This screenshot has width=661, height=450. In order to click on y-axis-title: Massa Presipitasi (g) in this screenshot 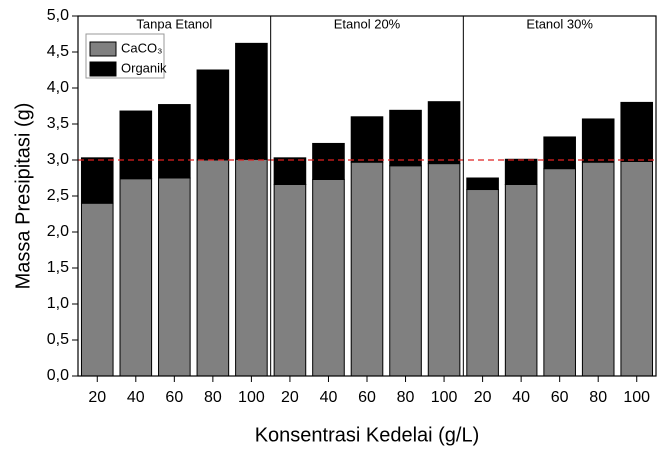, I will do `click(23, 196)`.